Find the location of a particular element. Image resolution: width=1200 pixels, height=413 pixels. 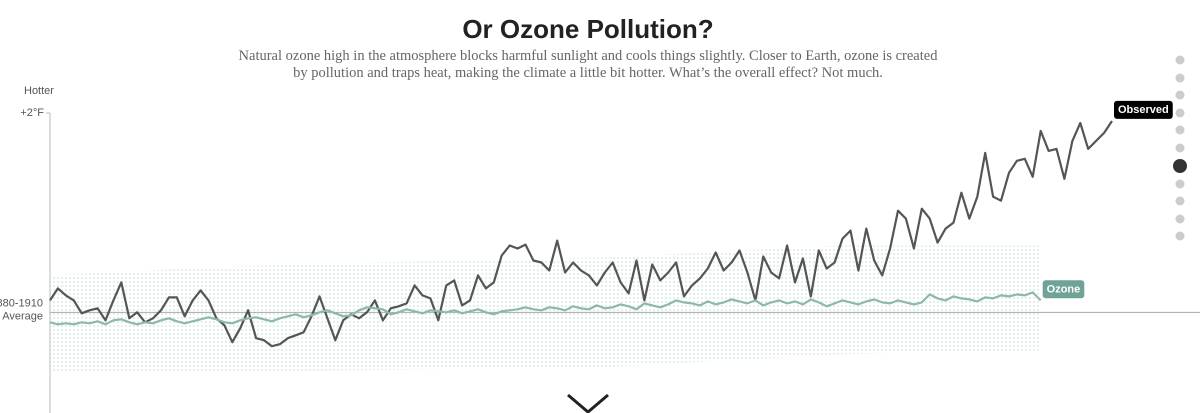

title: Or Ozone Pollution? is located at coordinates (588, 29).